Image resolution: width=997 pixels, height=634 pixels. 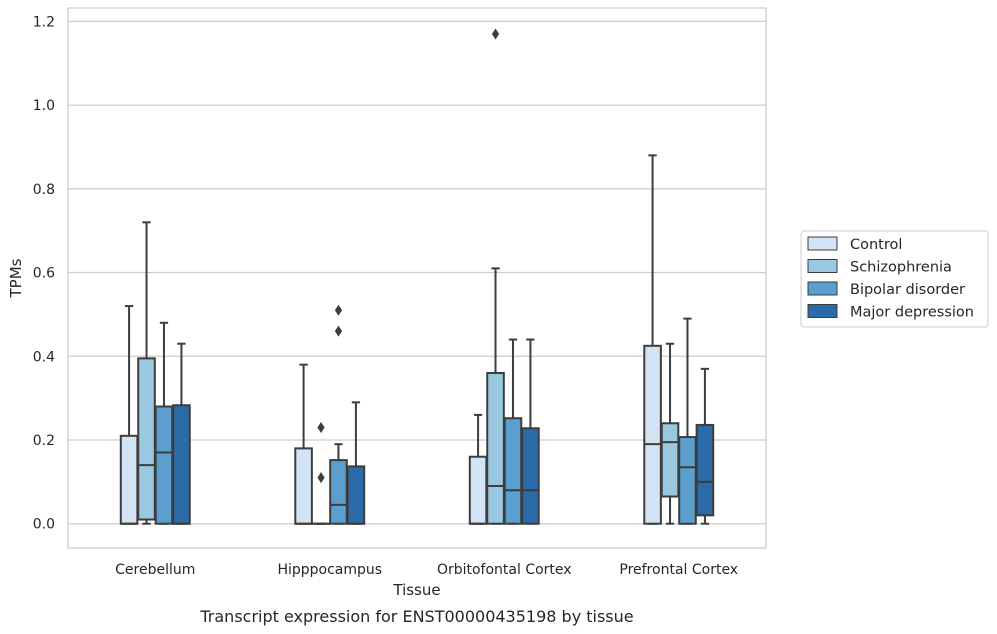 I want to click on legend-frame, so click(x=894, y=279).